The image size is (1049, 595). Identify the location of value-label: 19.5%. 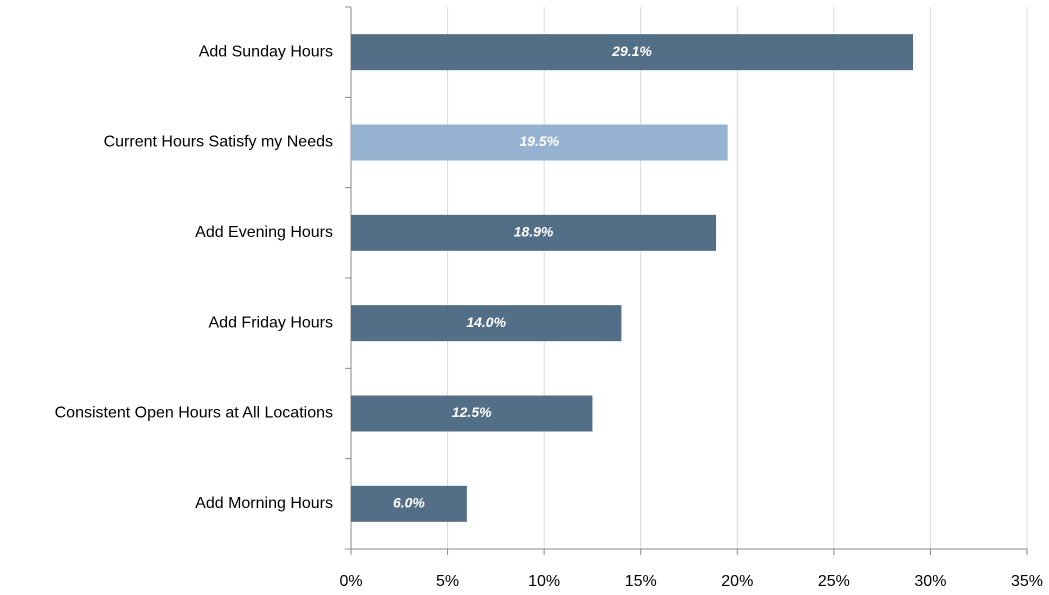
(539, 141).